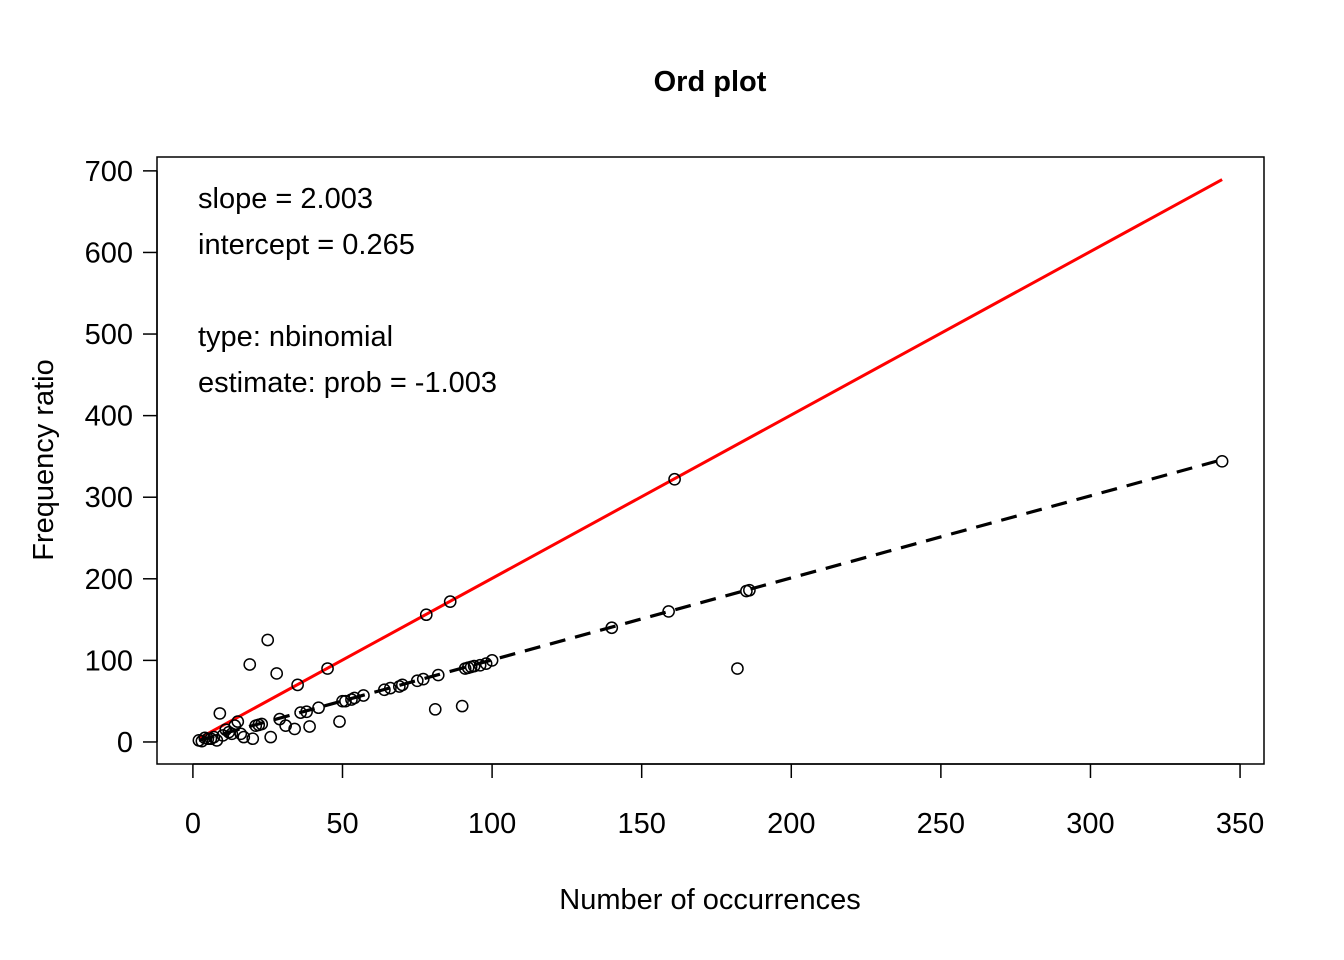 The height and width of the screenshot is (960, 1344). What do you see at coordinates (121, 457) in the screenshot?
I see `y-axis: 0 100 200 300 400 500 600 700` at bounding box center [121, 457].